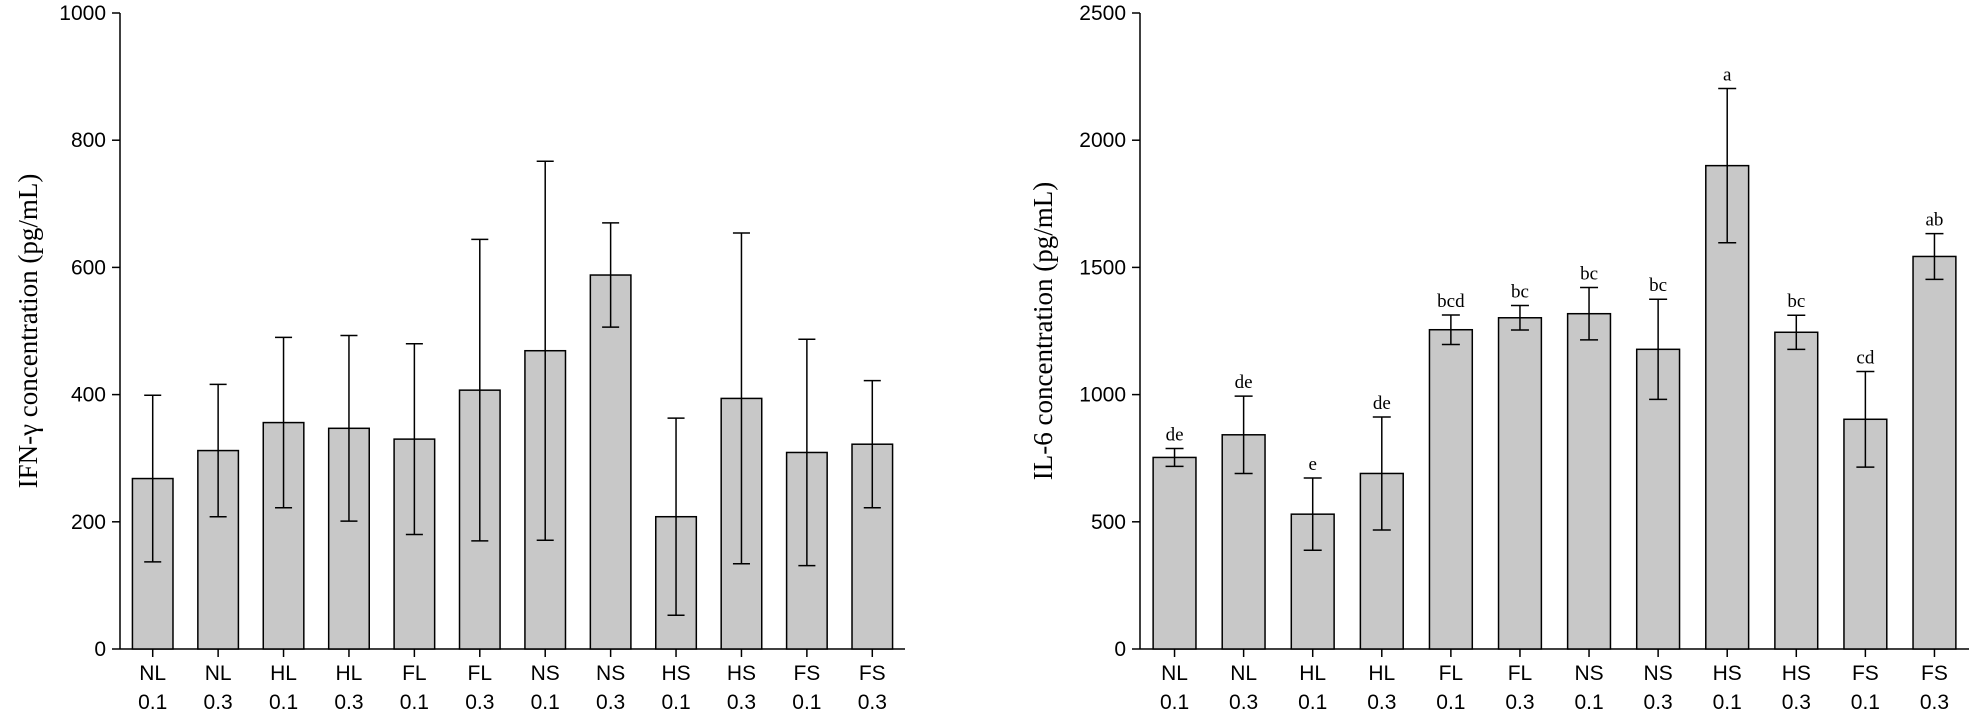 This screenshot has height=717, width=1986. I want to click on y-tick-label: 600, so click(88, 267).